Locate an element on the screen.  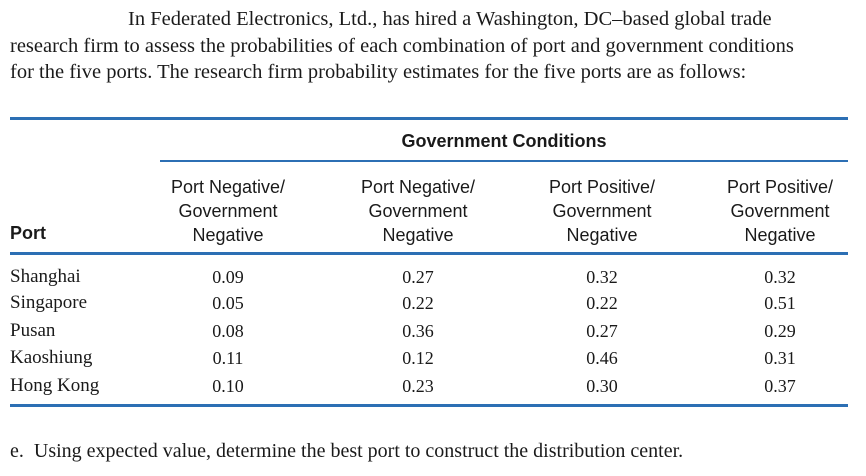
port-column-header: Port is located at coordinates (28, 233).